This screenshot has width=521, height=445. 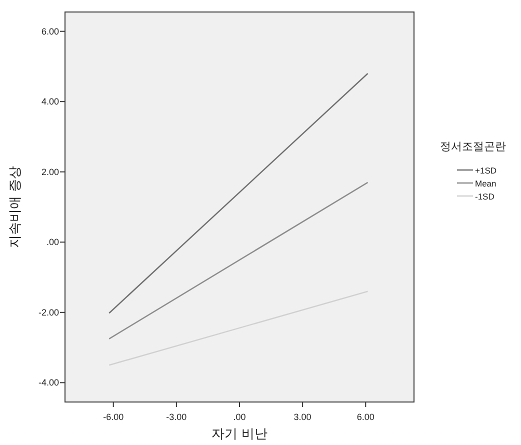 What do you see at coordinates (485, 171) in the screenshot?
I see `legend-label: +1SD` at bounding box center [485, 171].